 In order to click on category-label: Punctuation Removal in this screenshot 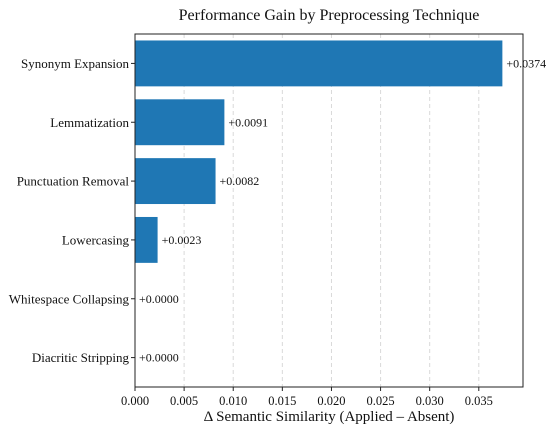, I will do `click(73, 181)`.